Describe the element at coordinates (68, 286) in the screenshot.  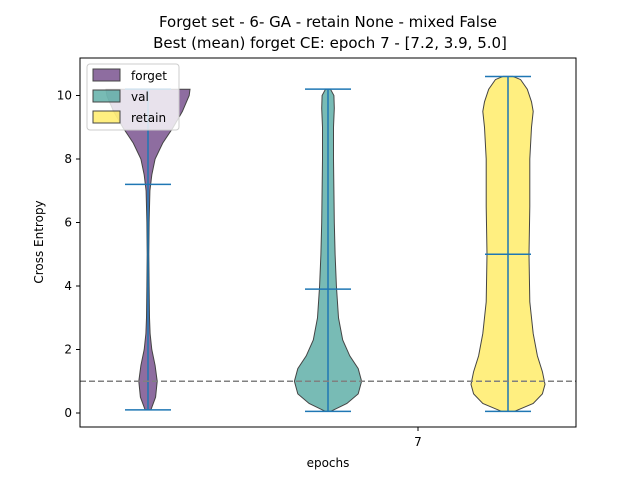
I see `y-tick-label: 4` at that location.